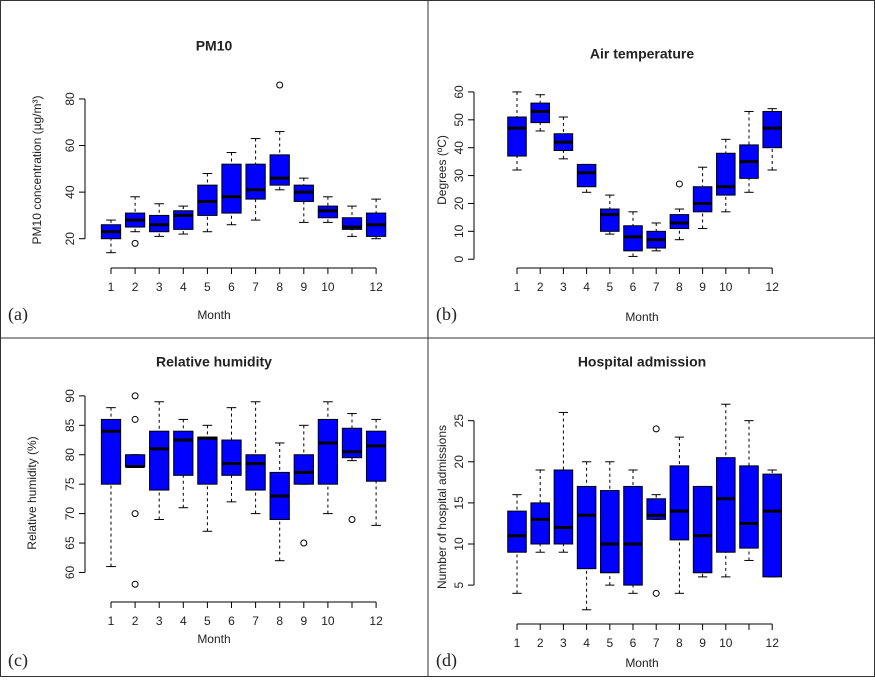 Image resolution: width=875 pixels, height=682 pixels. Describe the element at coordinates (642, 362) in the screenshot. I see `chart-title: Hospital admission` at that location.